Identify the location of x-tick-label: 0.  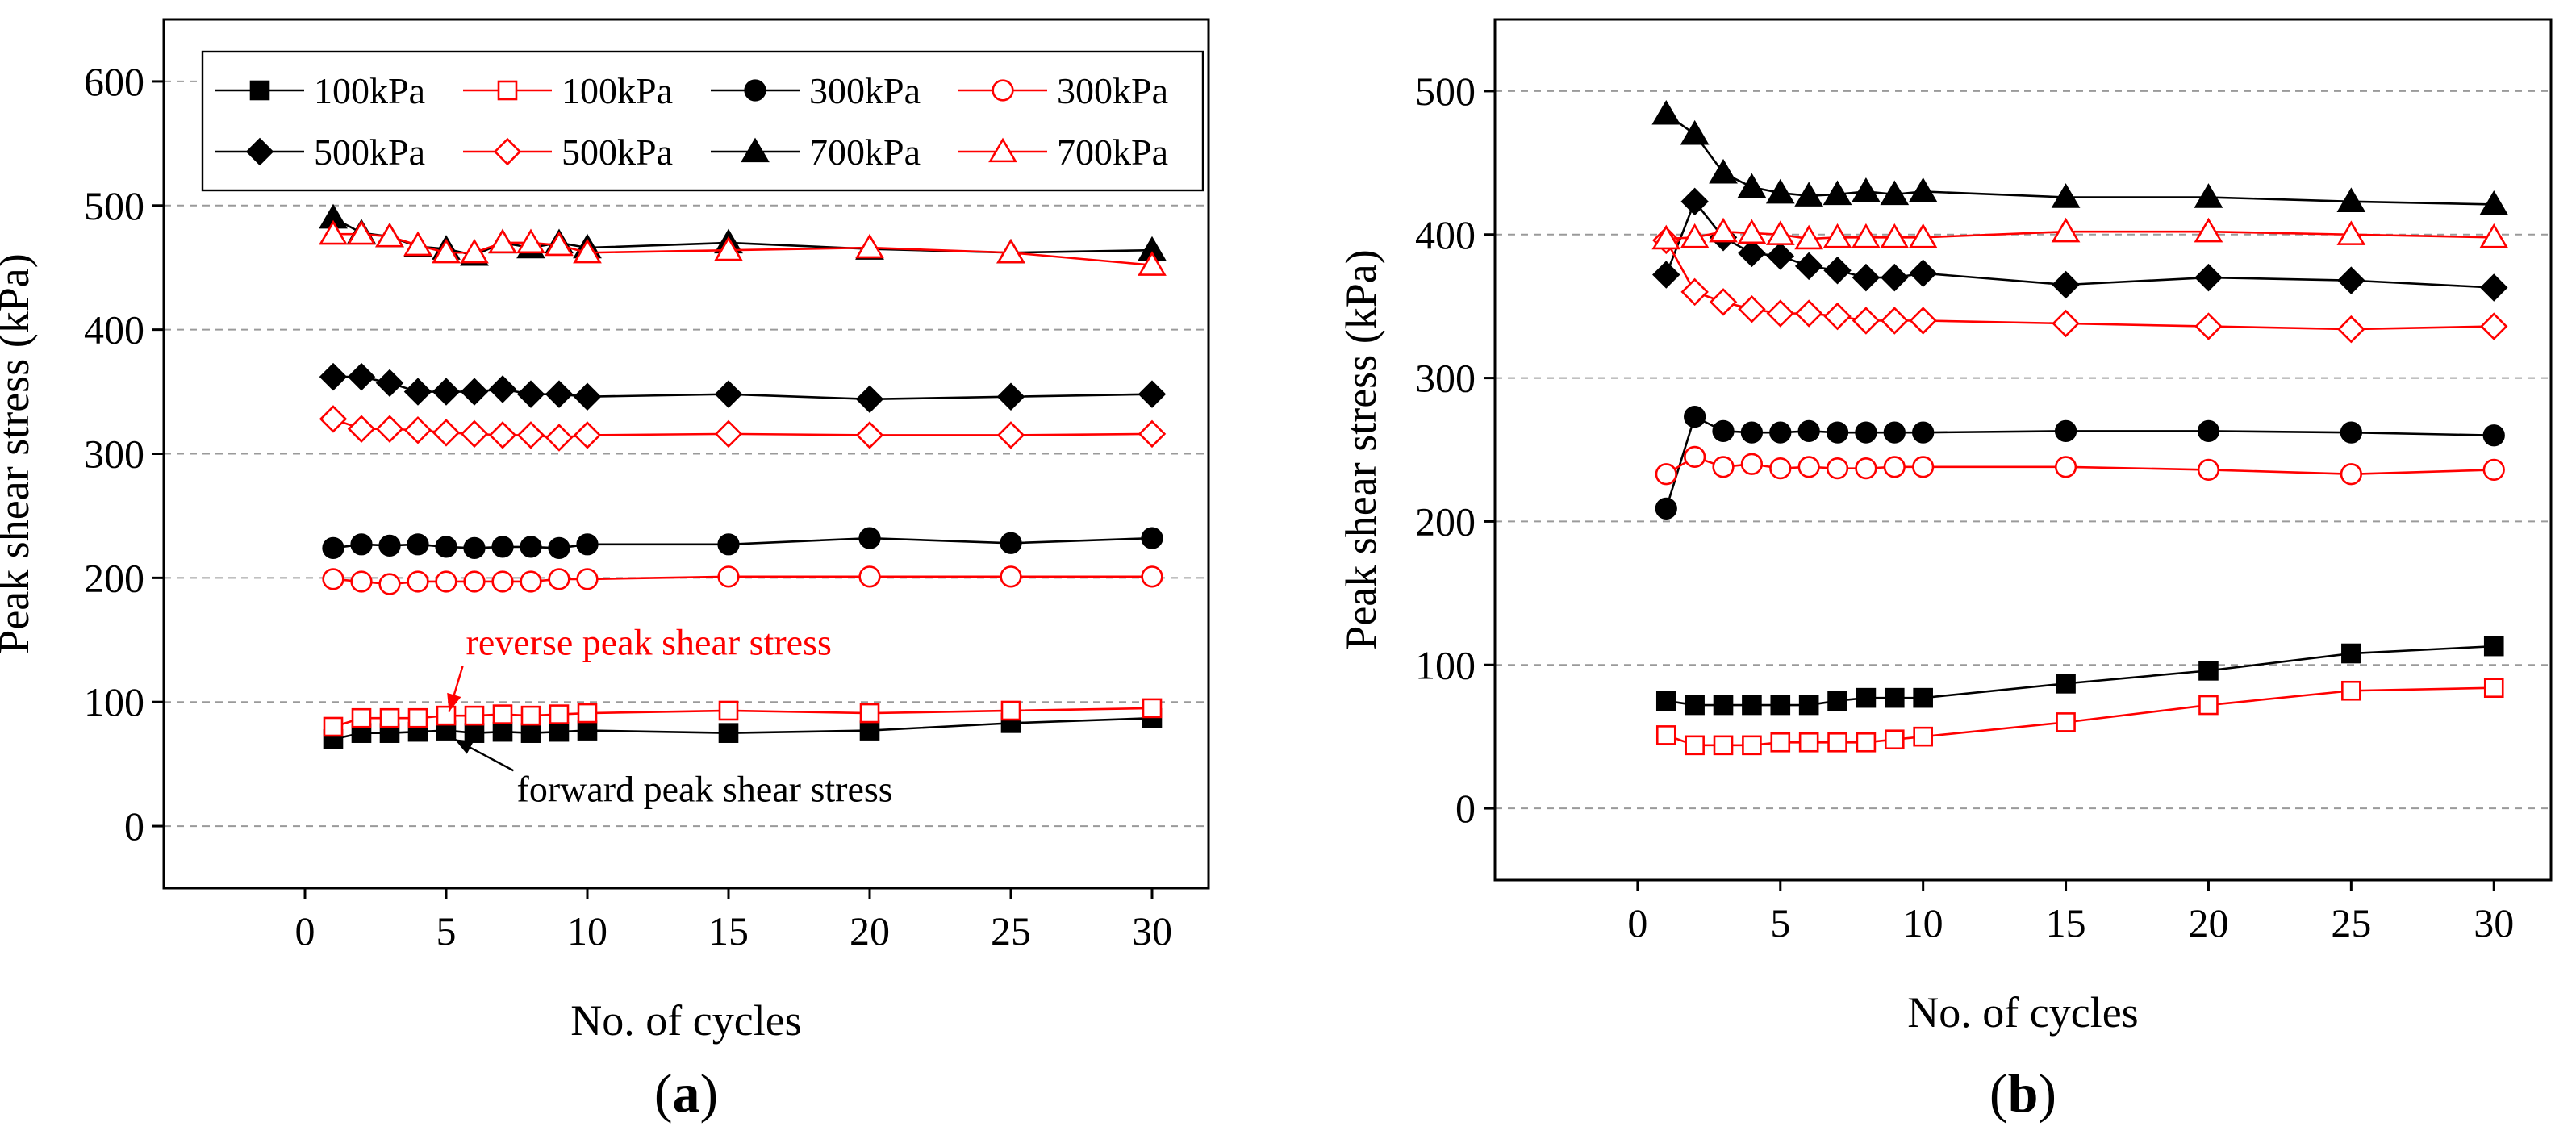
(1637, 922).